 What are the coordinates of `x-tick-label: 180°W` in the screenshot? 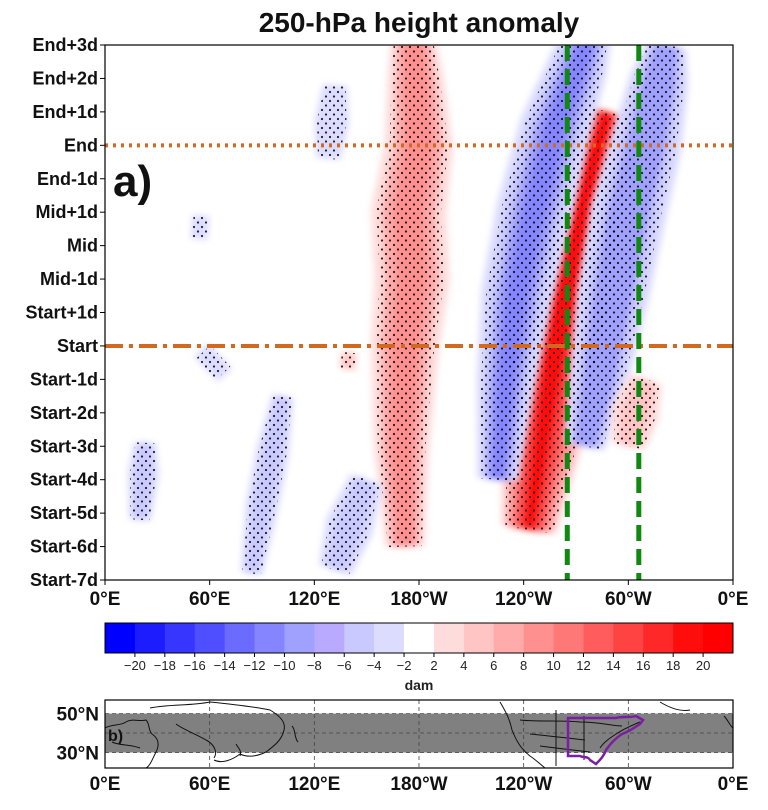 It's located at (418, 599).